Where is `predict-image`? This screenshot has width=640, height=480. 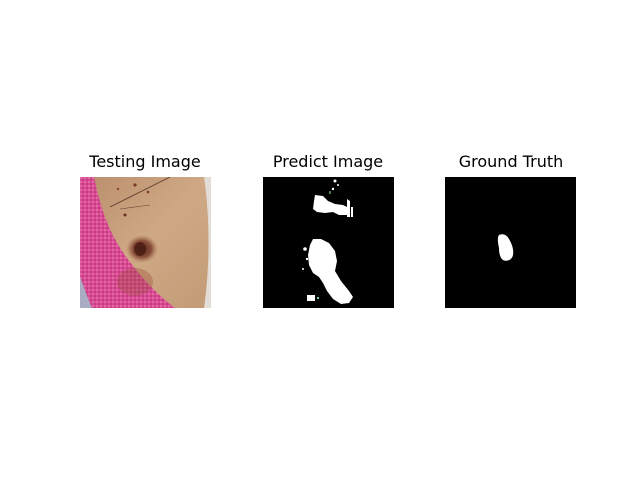
predict-image is located at coordinates (328, 242).